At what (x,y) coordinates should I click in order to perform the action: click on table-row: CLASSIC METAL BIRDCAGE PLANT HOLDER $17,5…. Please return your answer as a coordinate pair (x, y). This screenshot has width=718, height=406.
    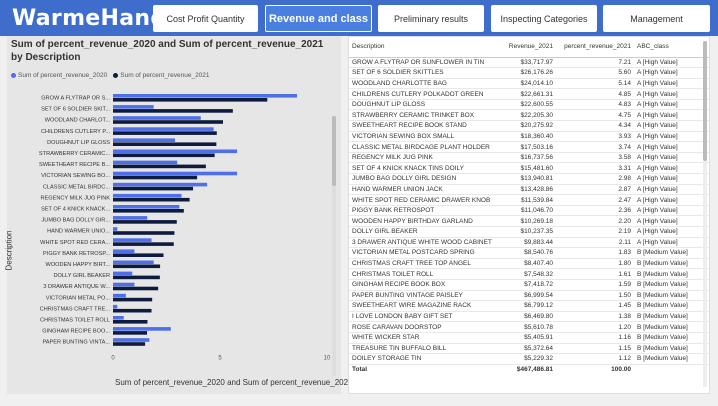
    Looking at the image, I should click on (529, 147).